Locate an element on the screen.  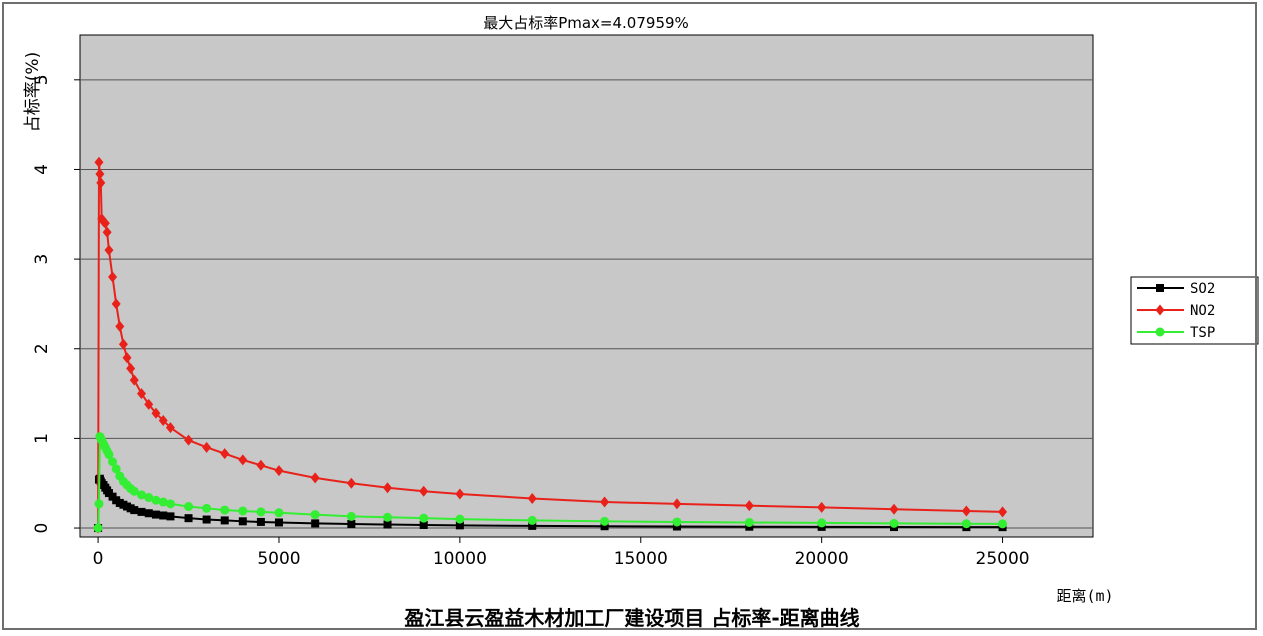
x-tick-label: 10000 is located at coordinates (460, 559).